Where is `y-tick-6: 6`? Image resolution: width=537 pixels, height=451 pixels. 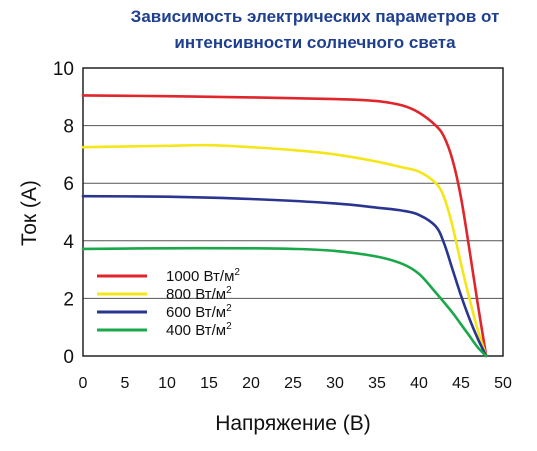
y-tick-6: 6 is located at coordinates (68, 184).